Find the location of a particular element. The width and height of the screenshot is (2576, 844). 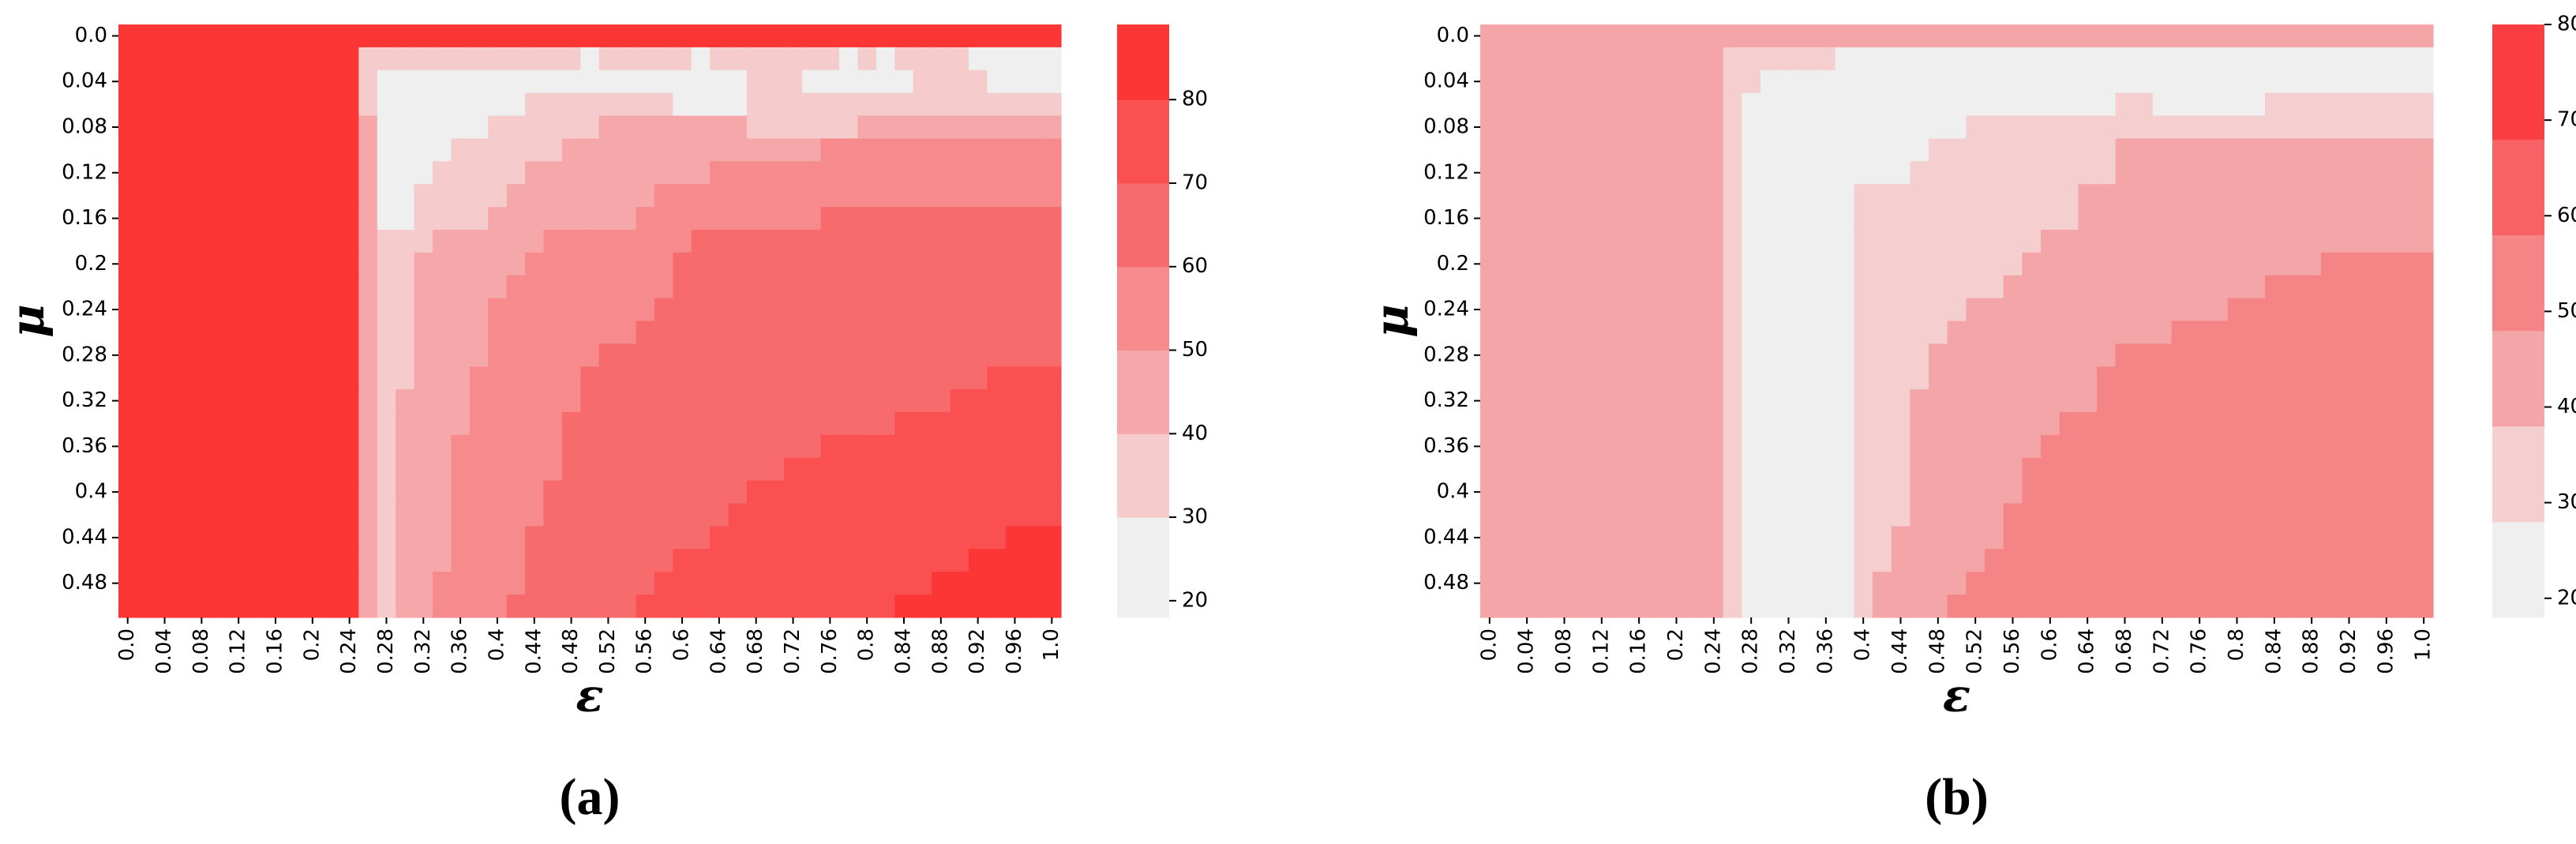

y-tick-label: 0.0 is located at coordinates (91, 35).